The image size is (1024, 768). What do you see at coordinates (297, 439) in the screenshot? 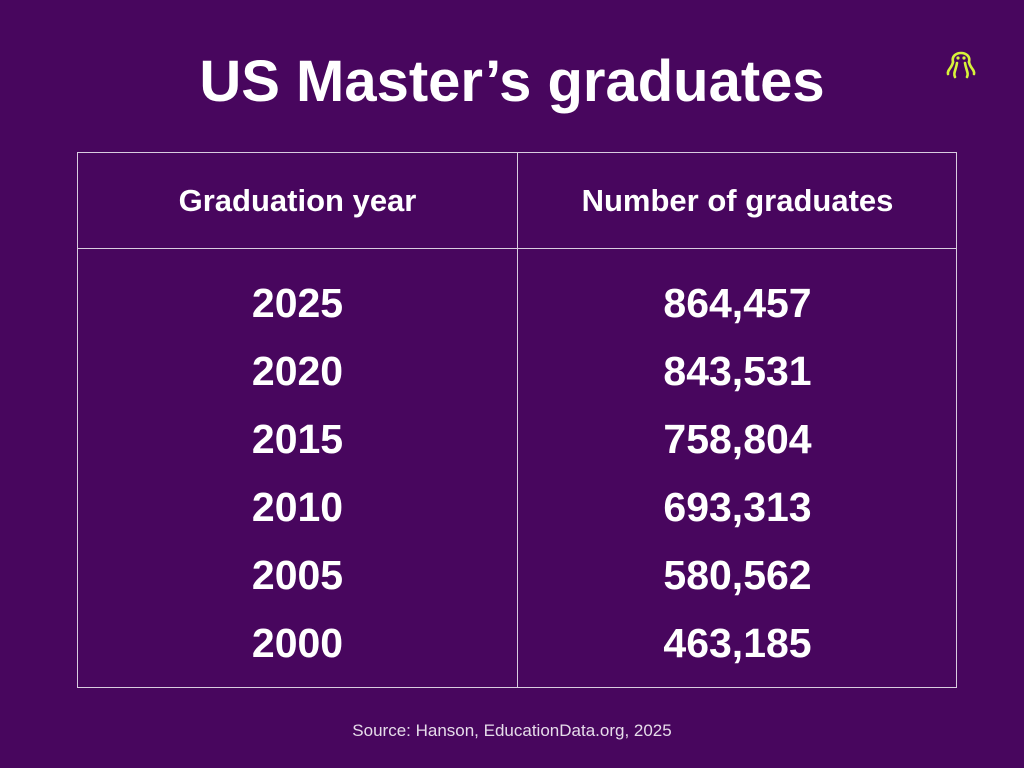
I see `year-cell: 2015` at bounding box center [297, 439].